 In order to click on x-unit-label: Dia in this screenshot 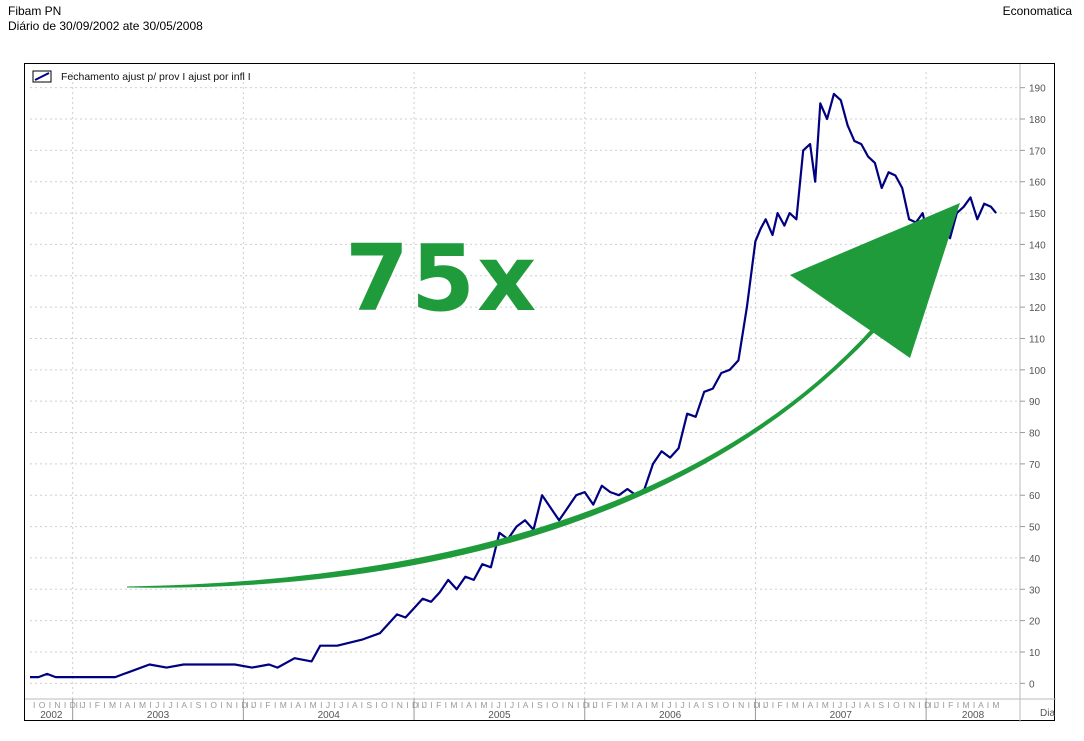, I will do `click(1047, 713)`.